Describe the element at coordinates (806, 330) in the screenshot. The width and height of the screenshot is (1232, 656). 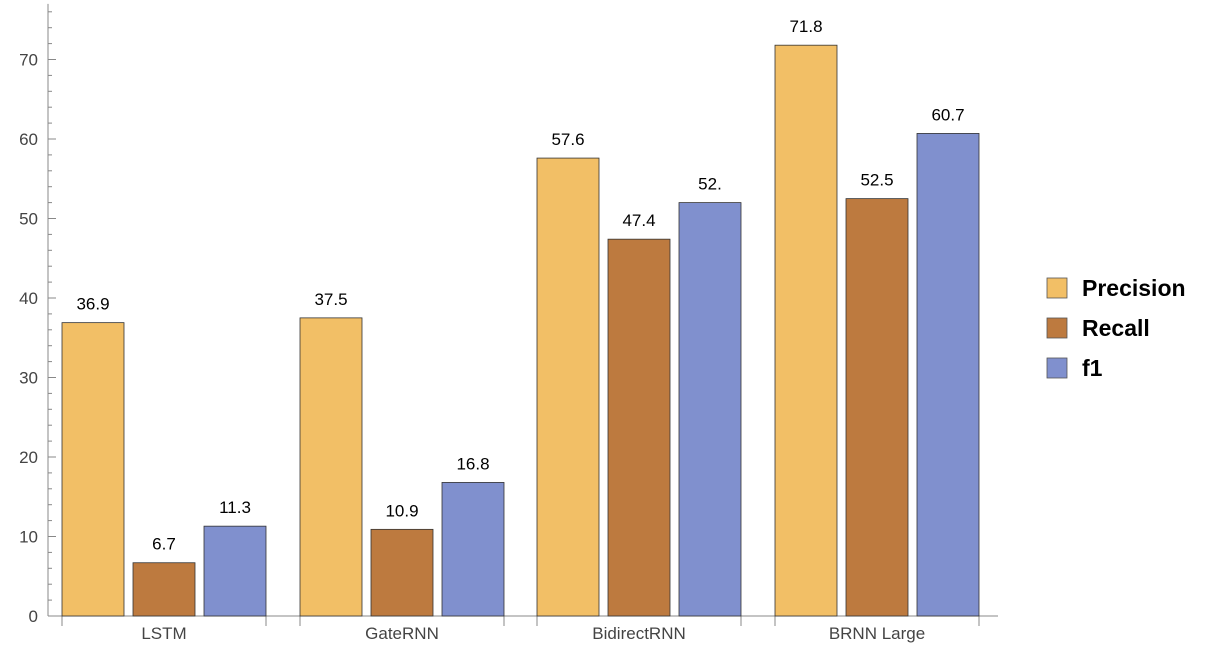
I see `bar-precision-brnn-large` at that location.